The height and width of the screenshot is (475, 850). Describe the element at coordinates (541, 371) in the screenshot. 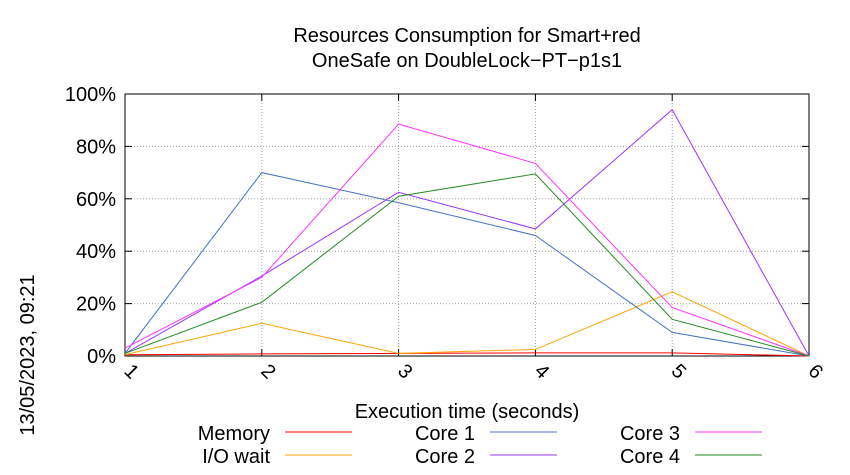

I see `x-tick-label: 4` at that location.